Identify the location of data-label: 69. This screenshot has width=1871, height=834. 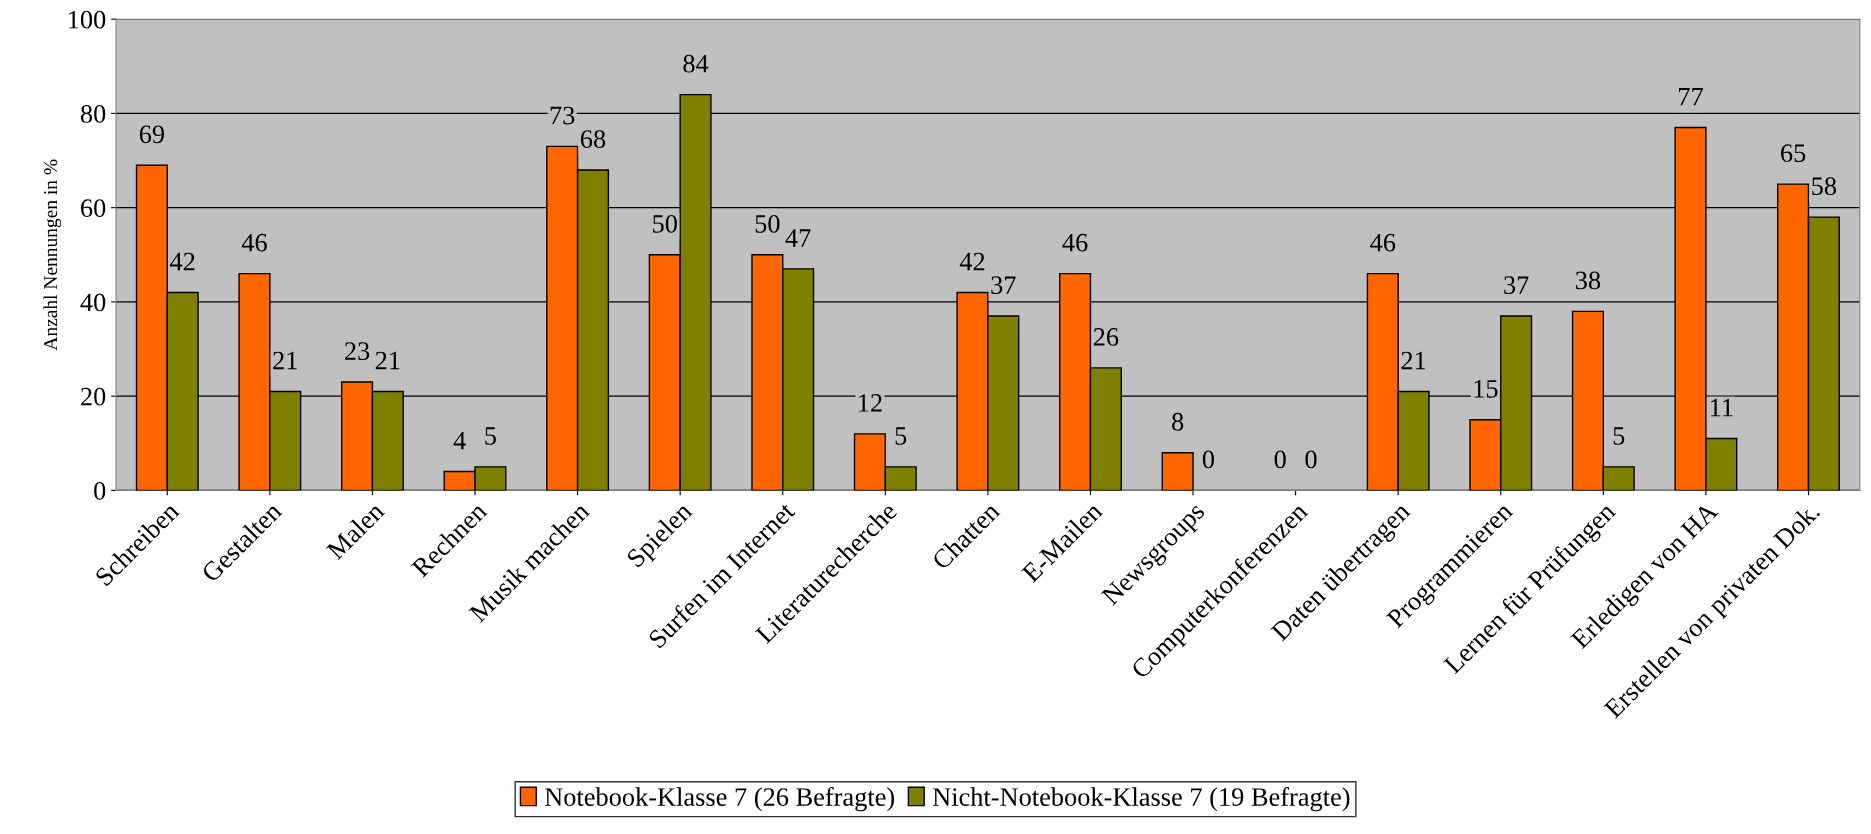
(152, 134).